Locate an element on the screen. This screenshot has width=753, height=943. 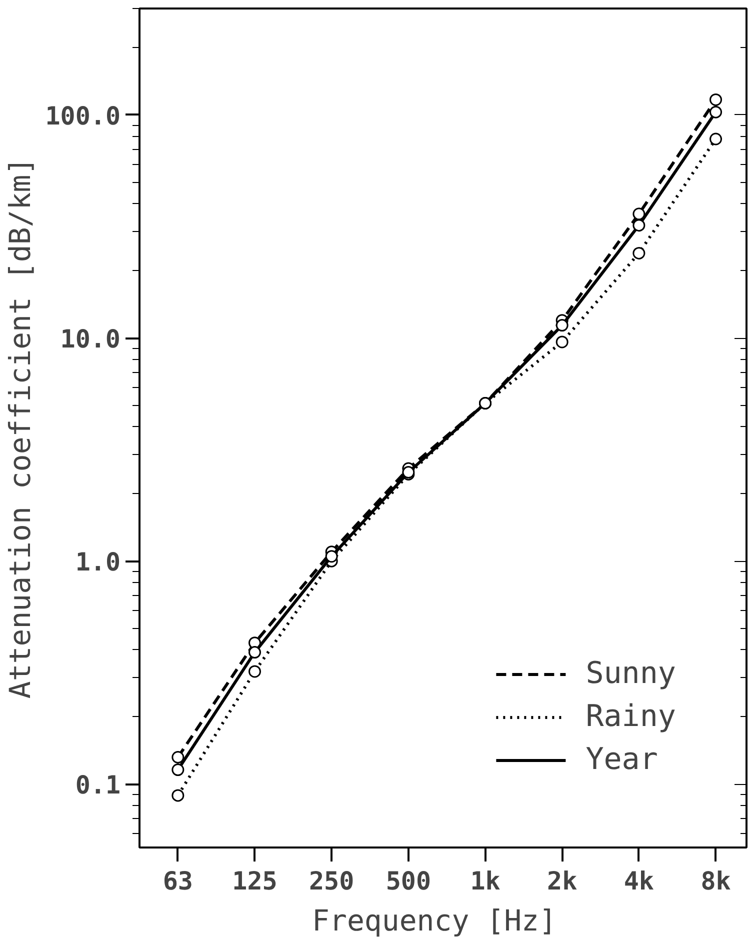
legend-label: Sunny is located at coordinates (631, 673).